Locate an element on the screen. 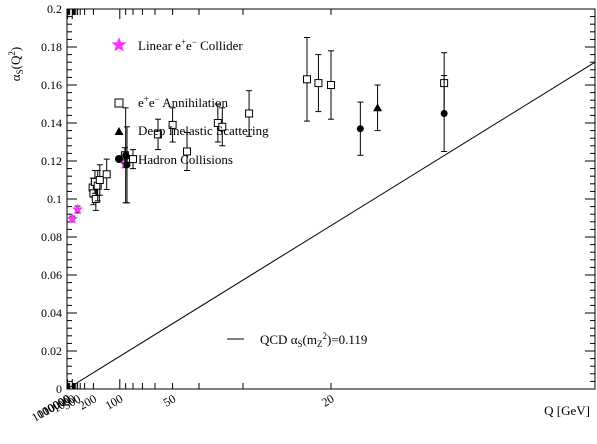 The width and height of the screenshot is (597, 444). legend-open-square-marker is located at coordinates (119, 103).